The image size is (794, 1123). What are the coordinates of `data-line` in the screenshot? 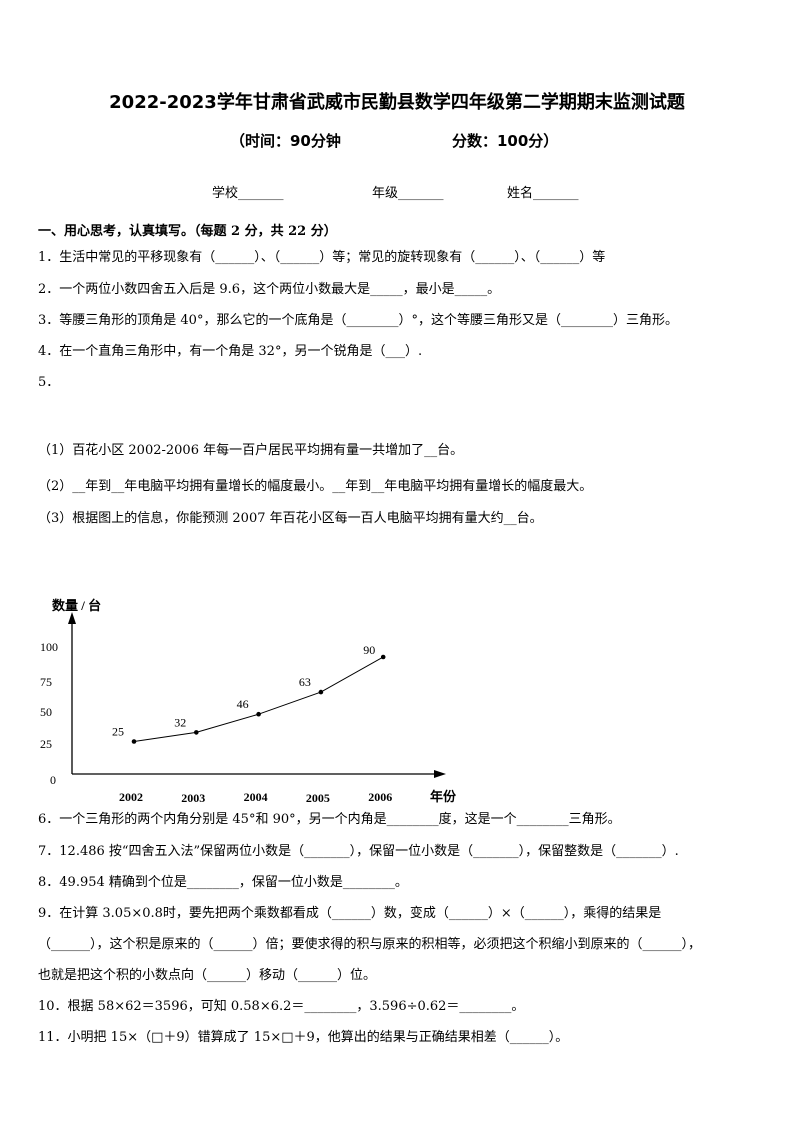 It's located at (258, 699).